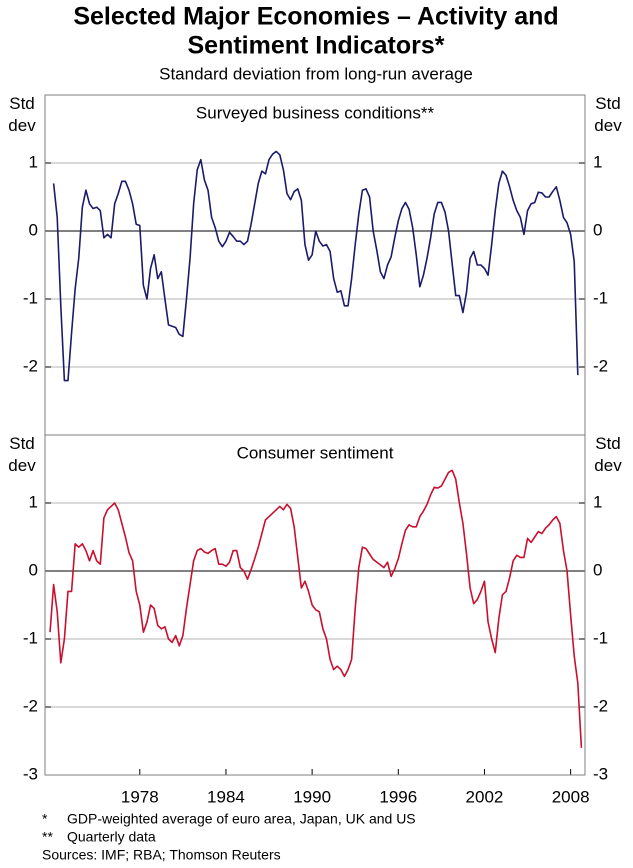 The image size is (633, 868). Describe the element at coordinates (315, 112) in the screenshot. I see `panel-title: Surveyed business conditions**` at that location.